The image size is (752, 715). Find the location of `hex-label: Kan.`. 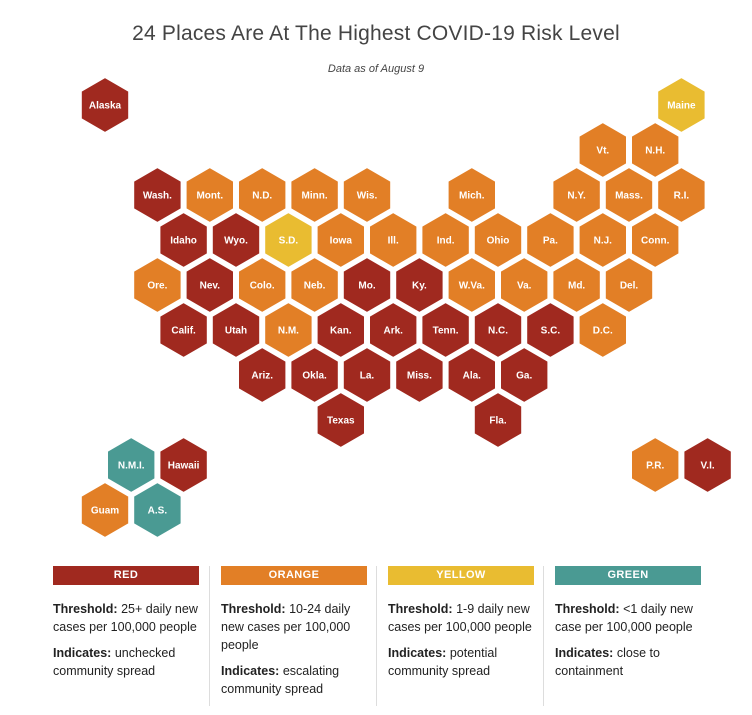

hex-label: Kan. is located at coordinates (341, 331).